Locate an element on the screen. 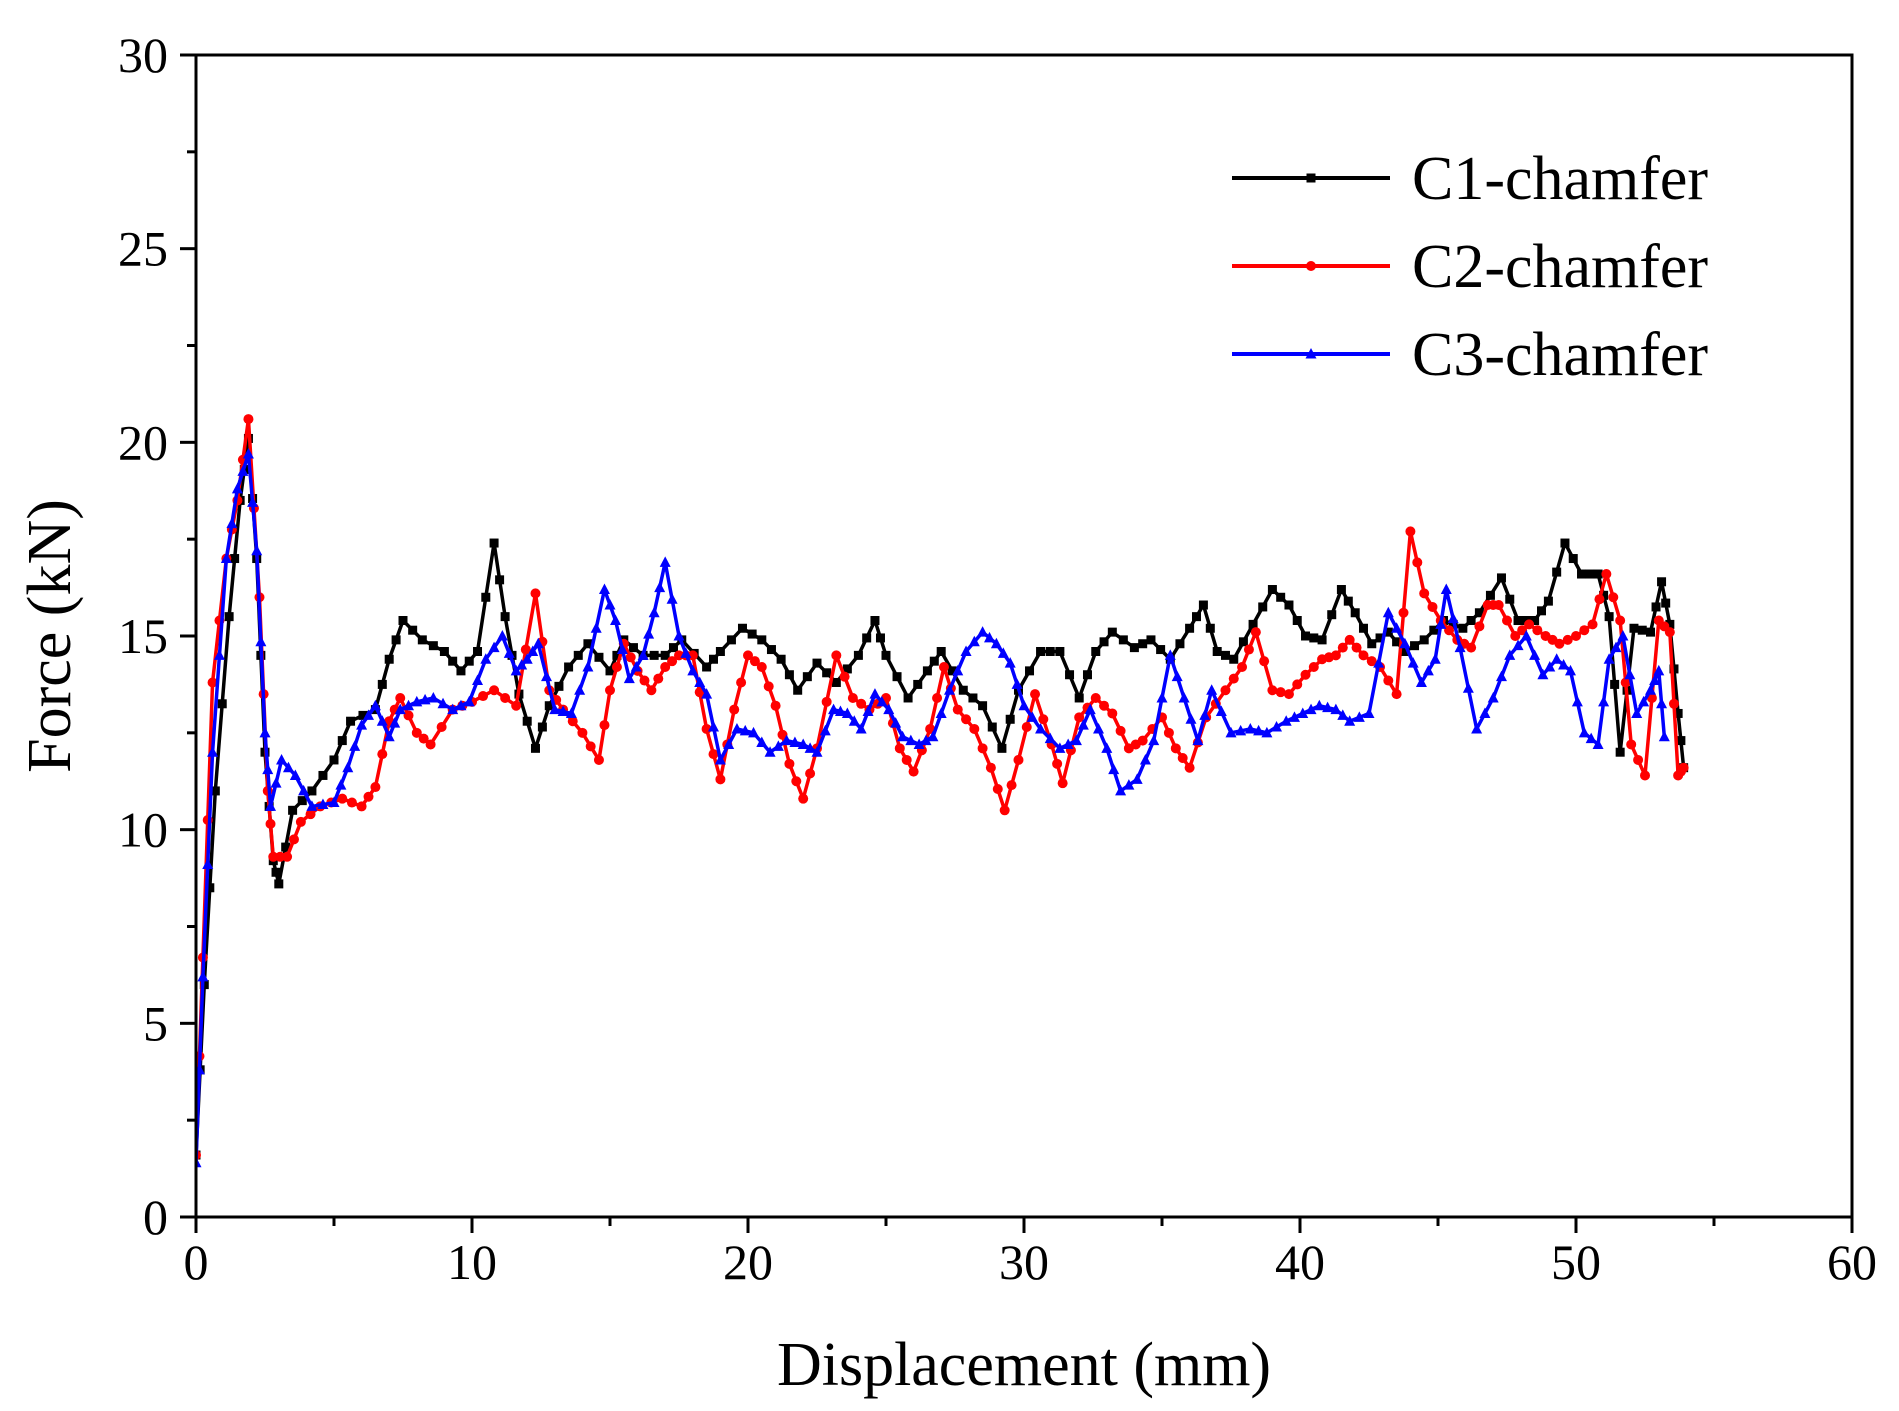  legend-item-c3-chamfer: C3-chamfer is located at coordinates (1470, 355).